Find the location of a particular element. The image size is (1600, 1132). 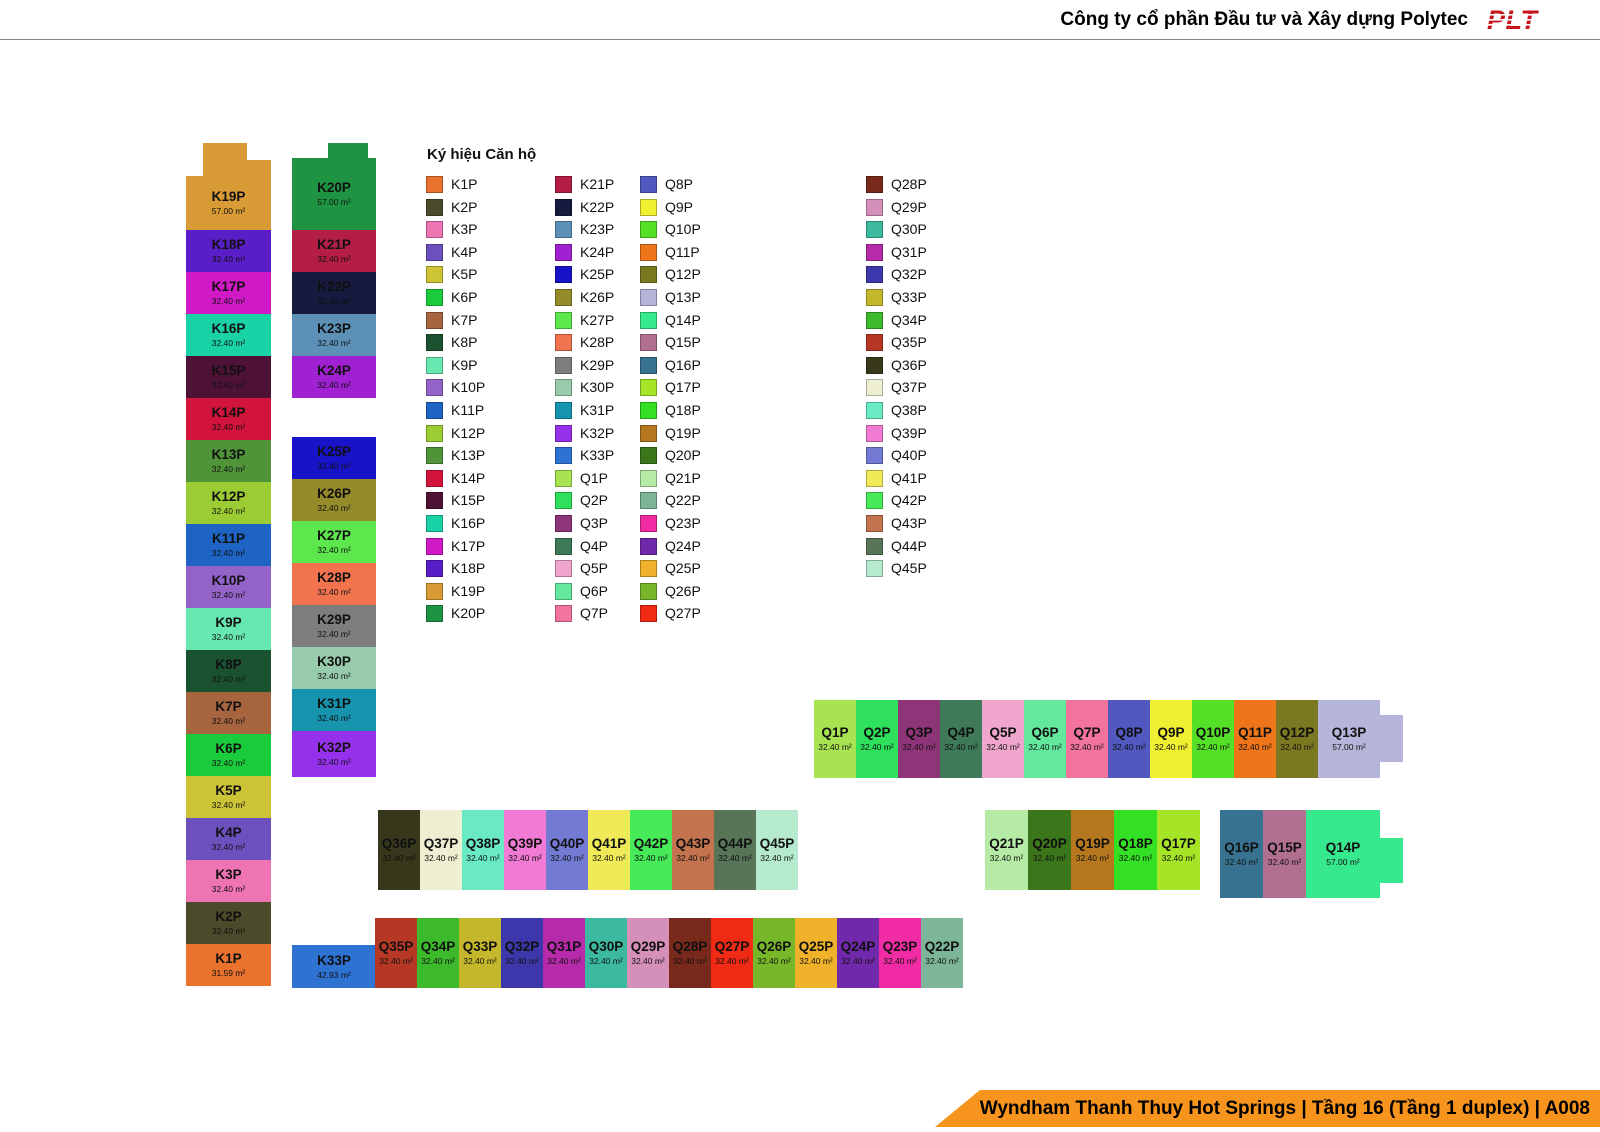

unit-K33P: K33P 42.93 m² is located at coordinates (334, 966).